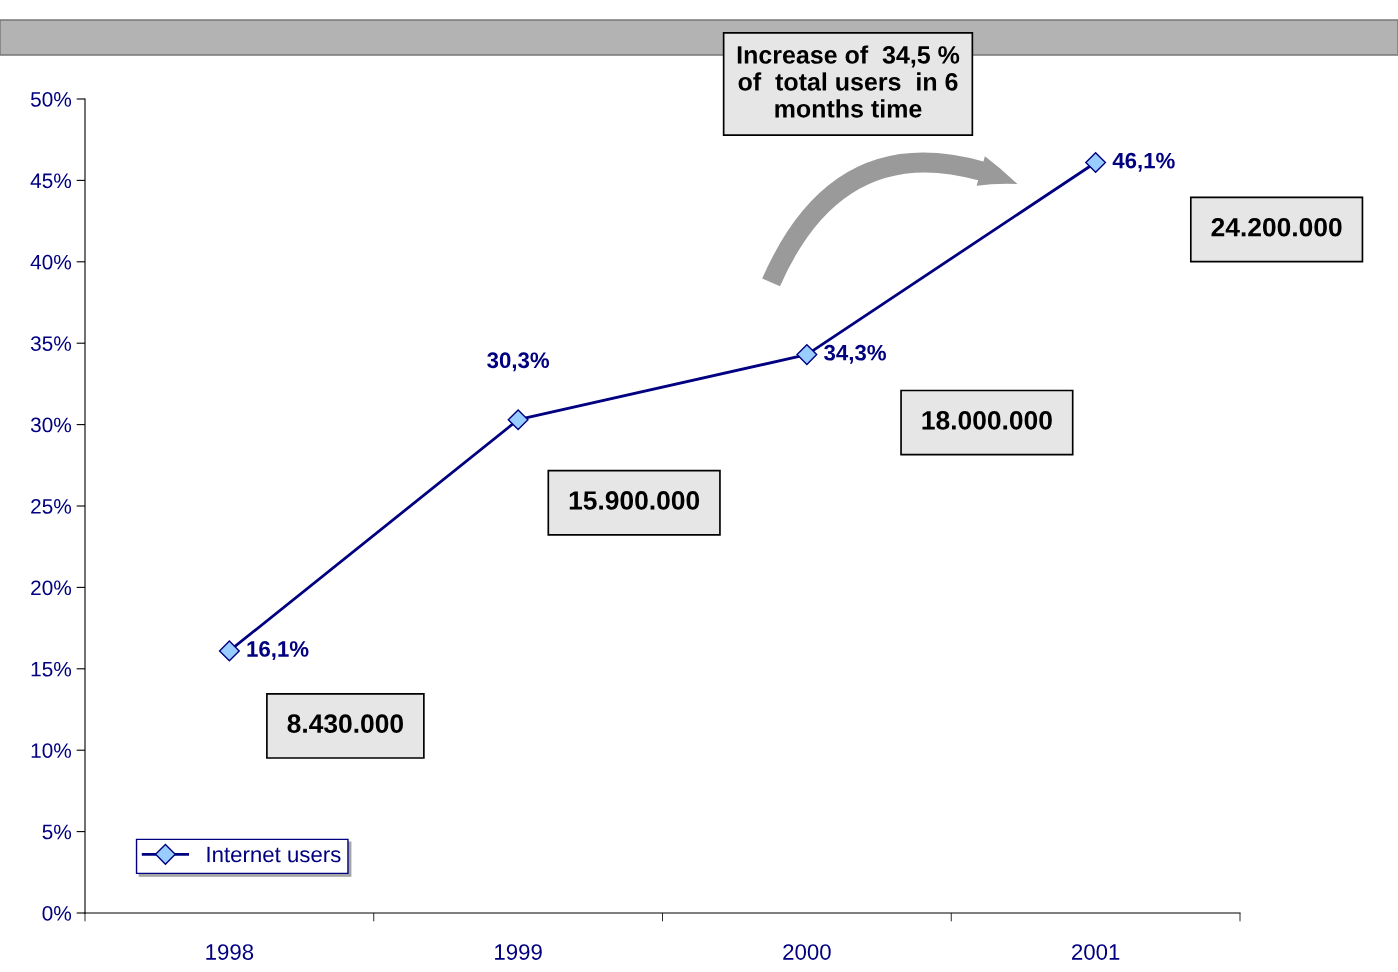 The image size is (1398, 972). What do you see at coordinates (57, 913) in the screenshot?
I see `y-tick-label: 0%` at bounding box center [57, 913].